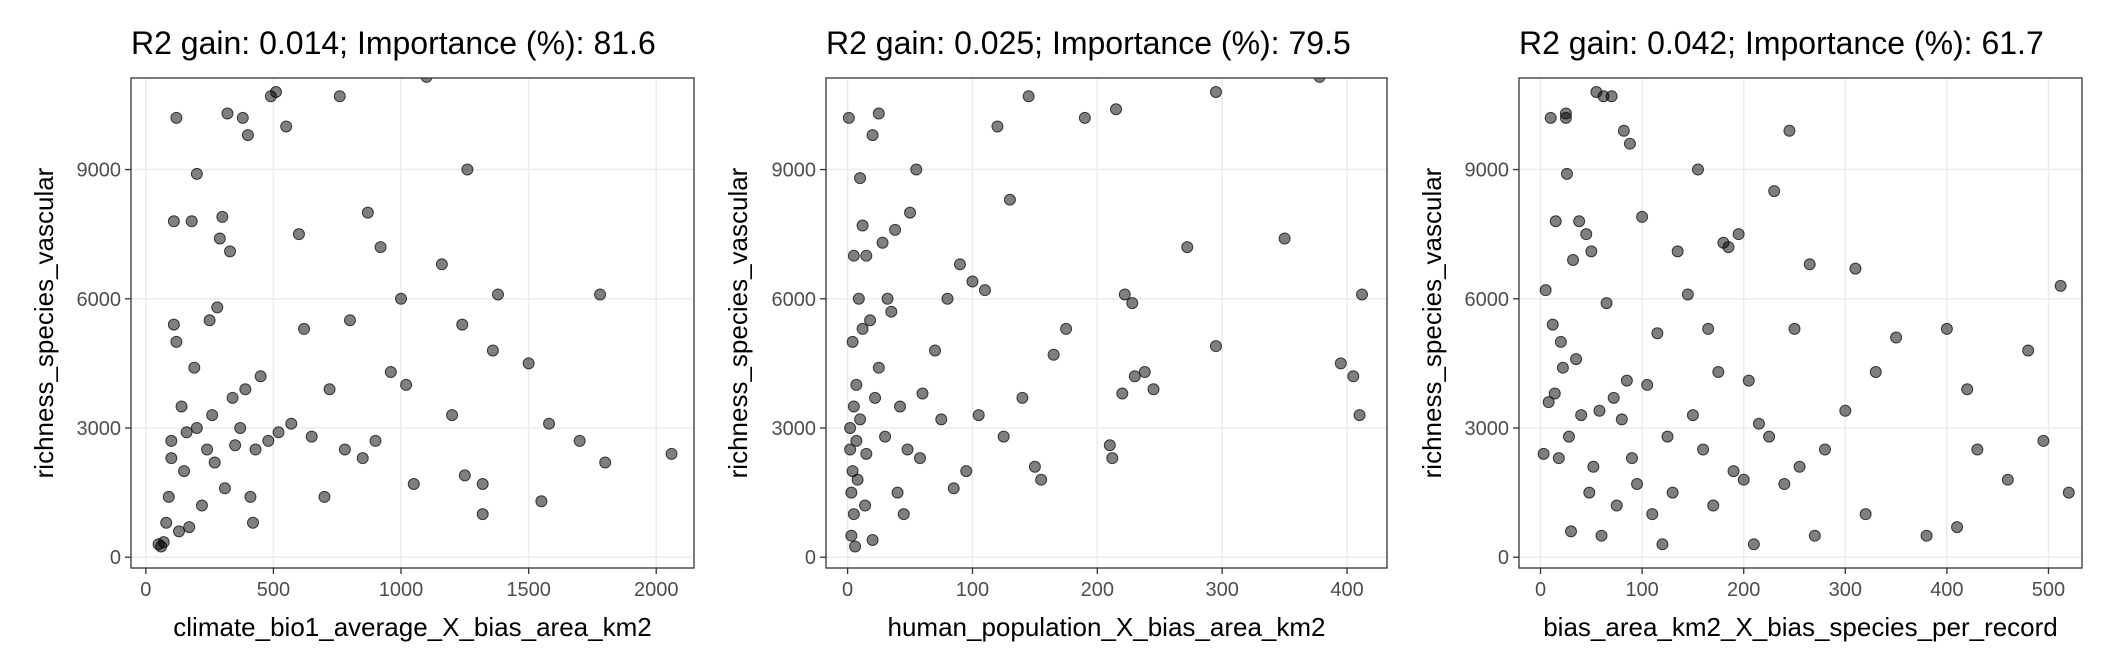 The image size is (2112, 672). Describe the element at coordinates (528, 590) in the screenshot. I see `x-tick-label: 1500` at that location.